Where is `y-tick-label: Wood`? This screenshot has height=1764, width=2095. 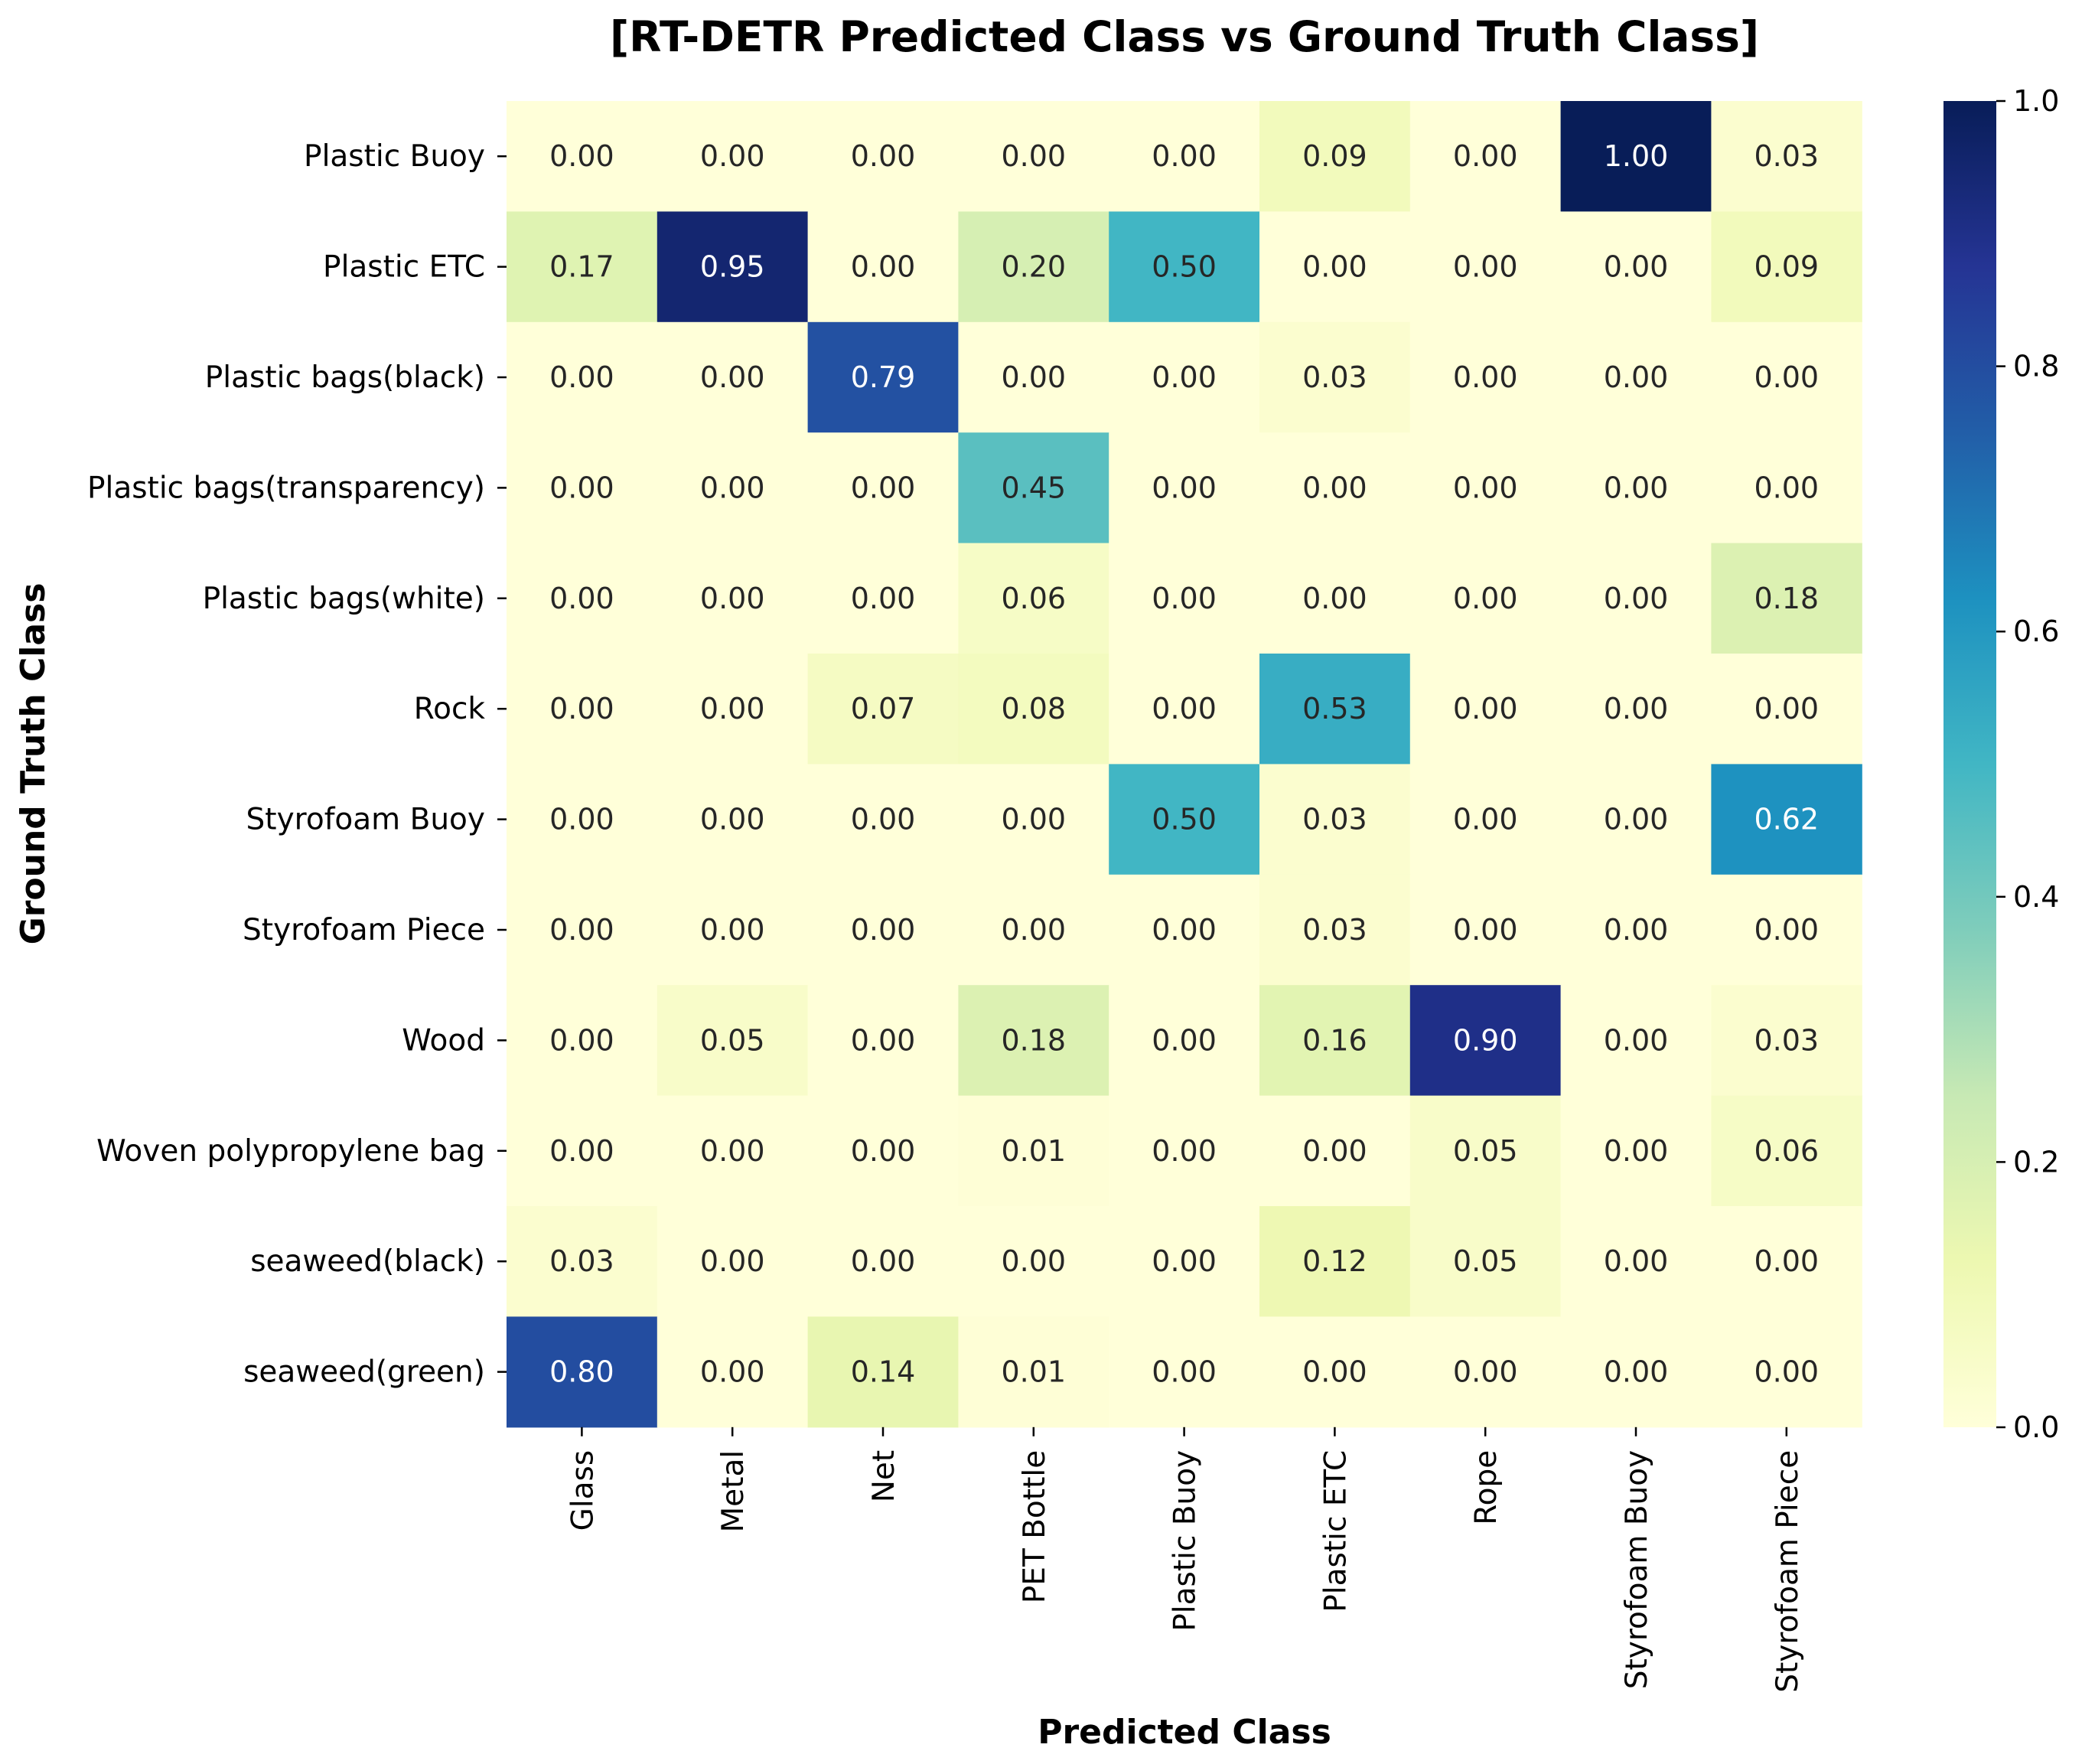
y-tick-label: Wood is located at coordinates (443, 1040).